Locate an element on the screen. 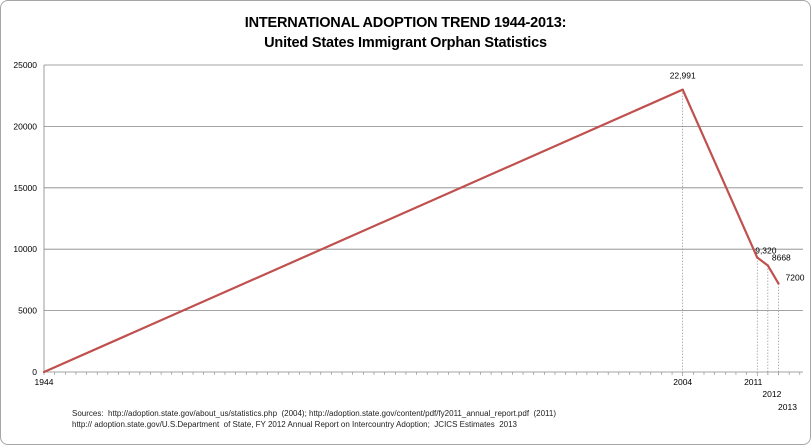  y-tick-label: 15000 is located at coordinates (25, 188).